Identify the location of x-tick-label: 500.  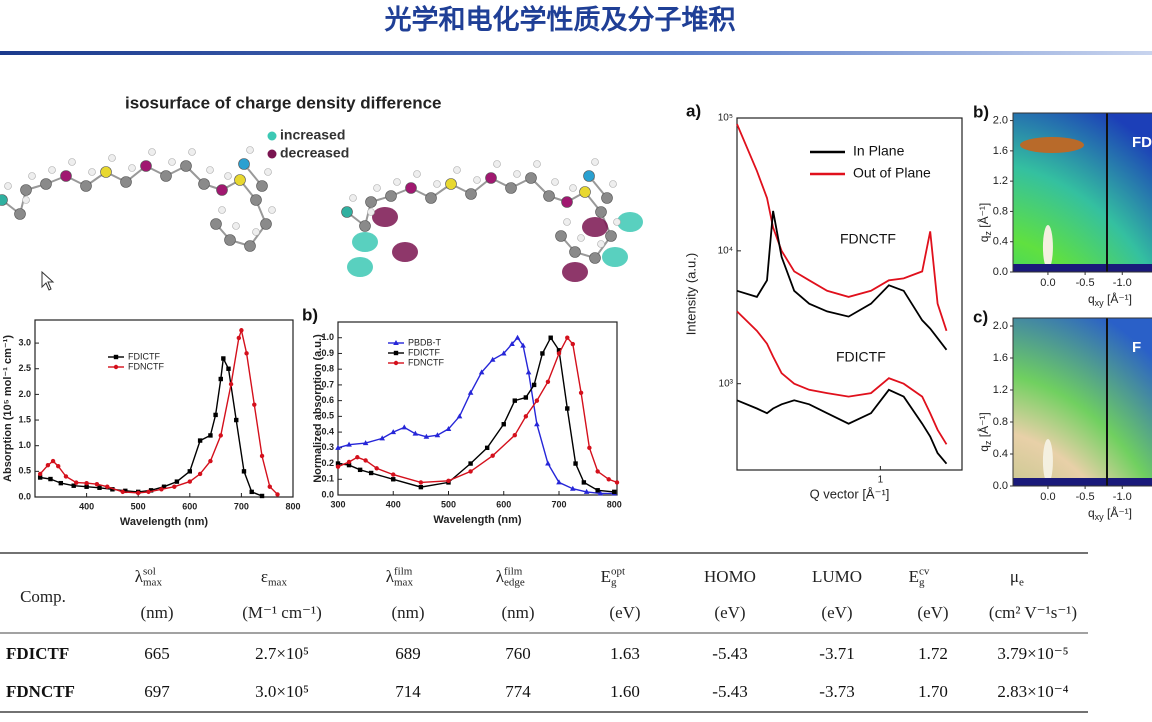
(138, 506).